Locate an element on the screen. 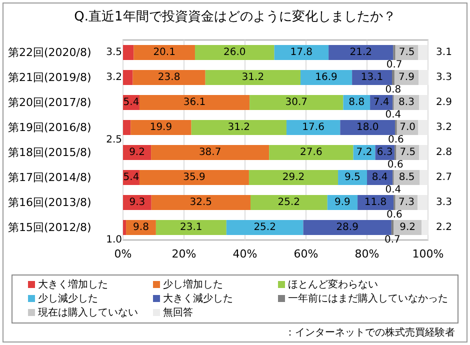 This screenshot has width=470, height=345. data-label: 9.2 is located at coordinates (408, 227).